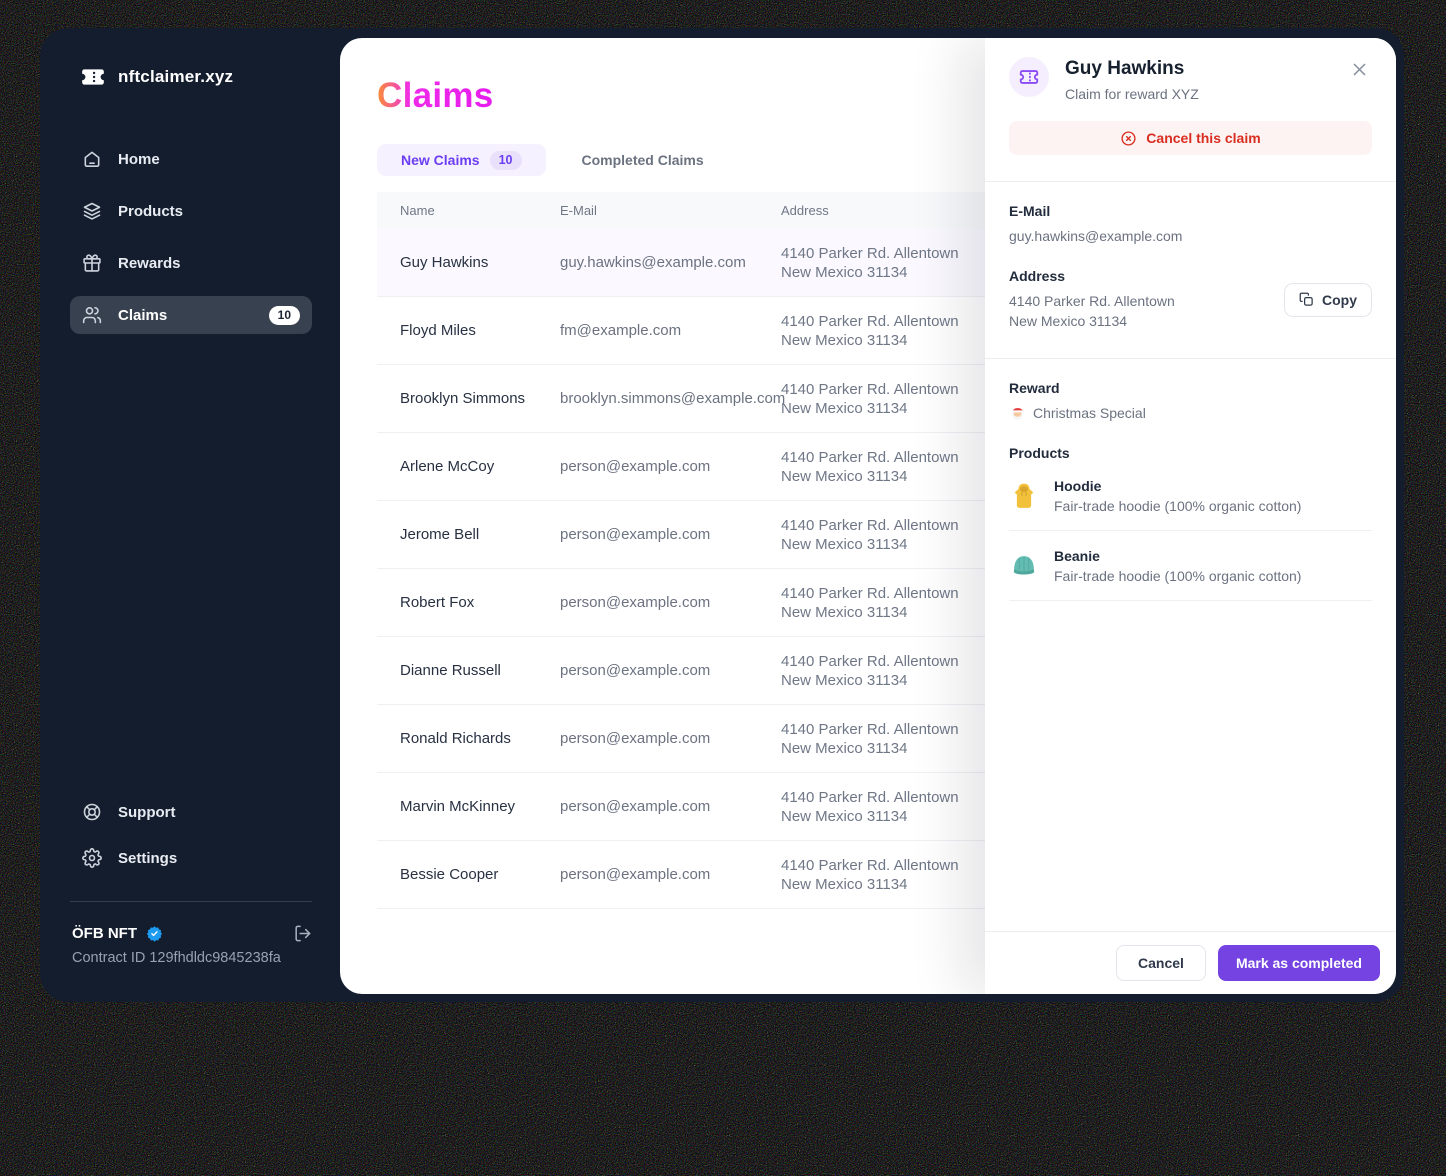  Describe the element at coordinates (1306, 299) in the screenshot. I see `copy-icon` at that location.